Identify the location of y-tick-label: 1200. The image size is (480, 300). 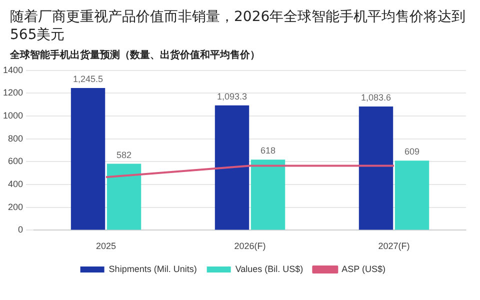
(13, 93).